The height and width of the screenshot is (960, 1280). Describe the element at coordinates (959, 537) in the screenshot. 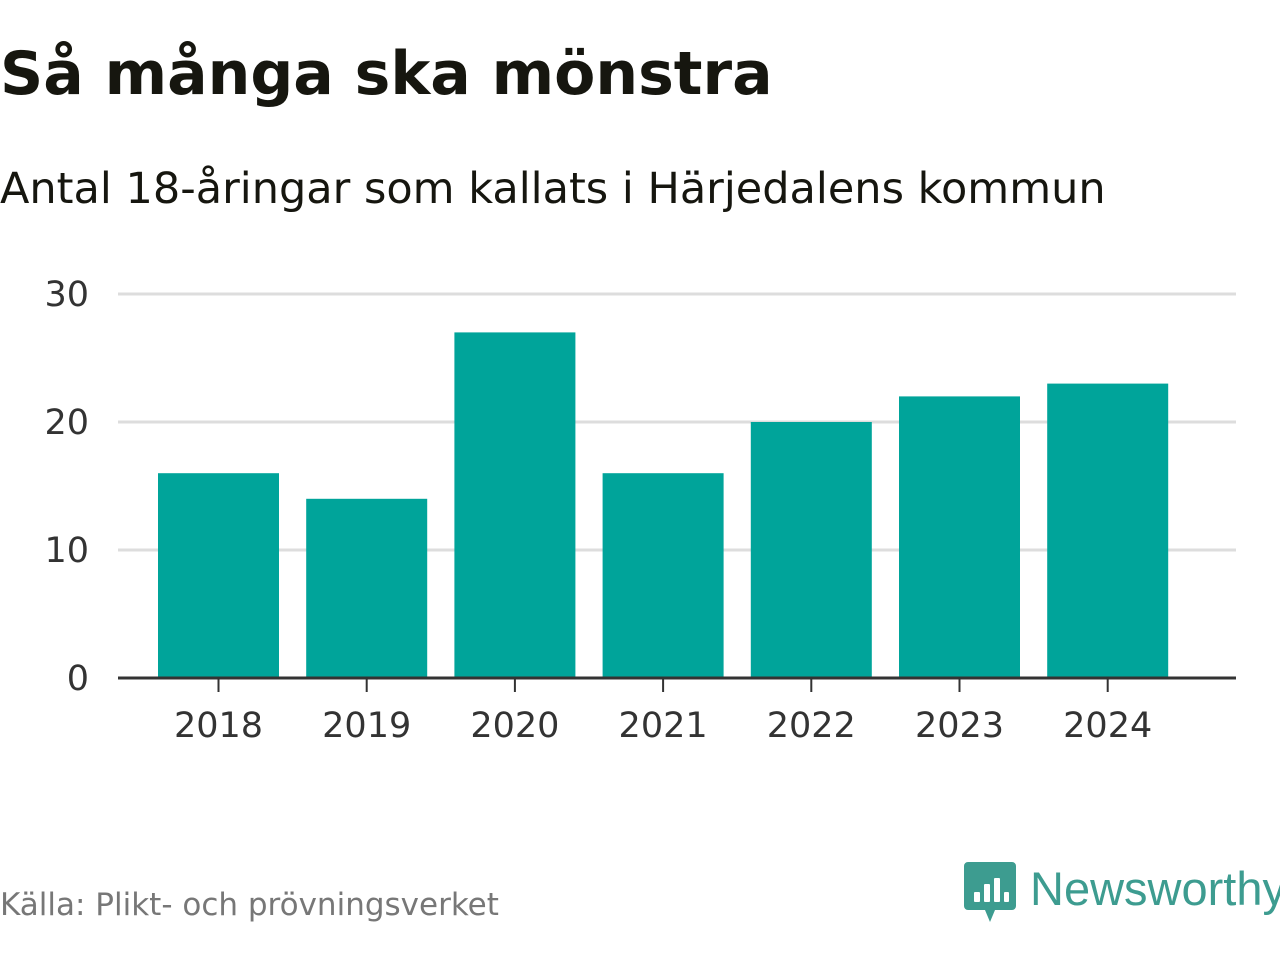

I see `bar-2023` at that location.